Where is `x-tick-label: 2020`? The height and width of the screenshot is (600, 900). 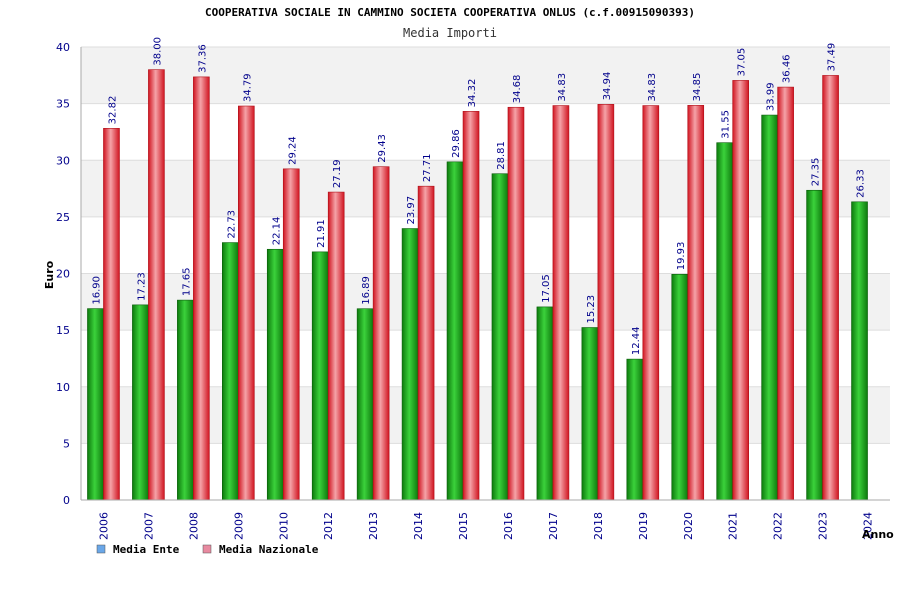
x-tick-label: 2020 is located at coordinates (688, 526).